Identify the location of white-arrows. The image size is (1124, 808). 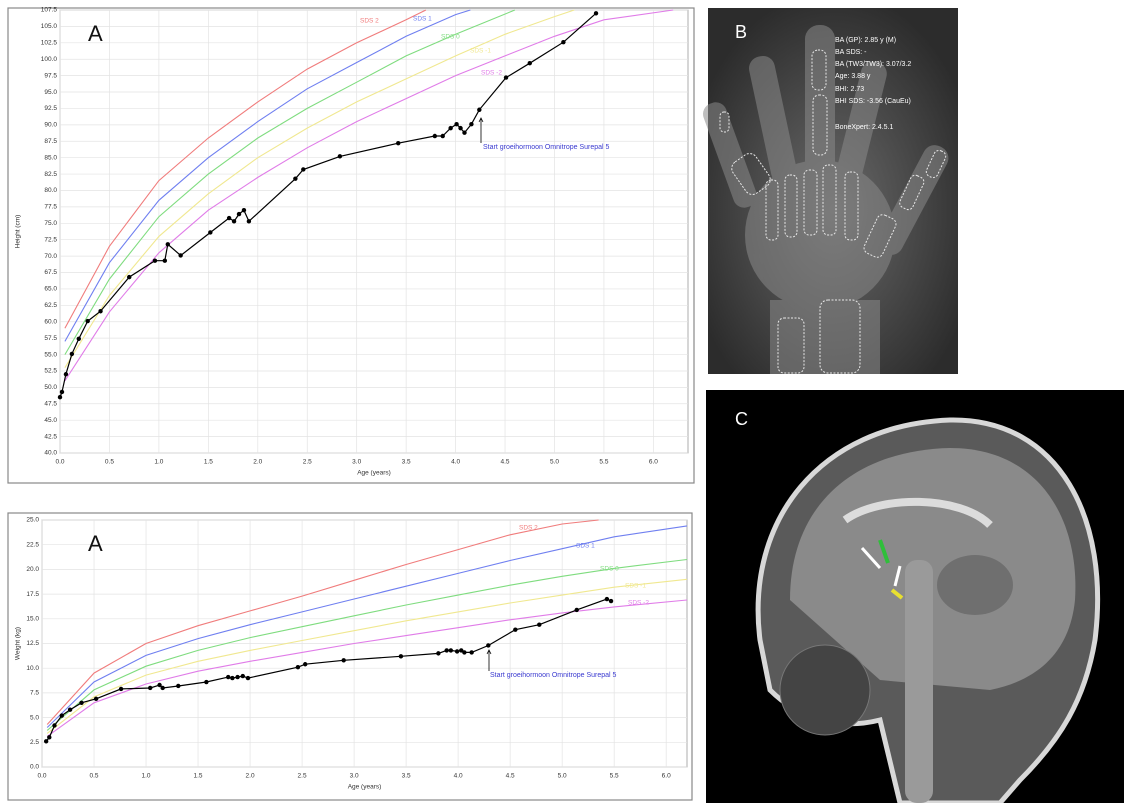
(881, 566).